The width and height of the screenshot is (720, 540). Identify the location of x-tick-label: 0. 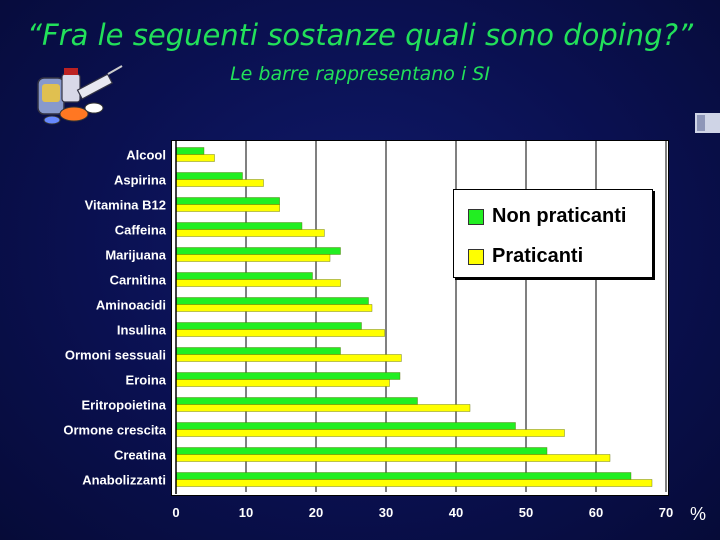
(175, 512).